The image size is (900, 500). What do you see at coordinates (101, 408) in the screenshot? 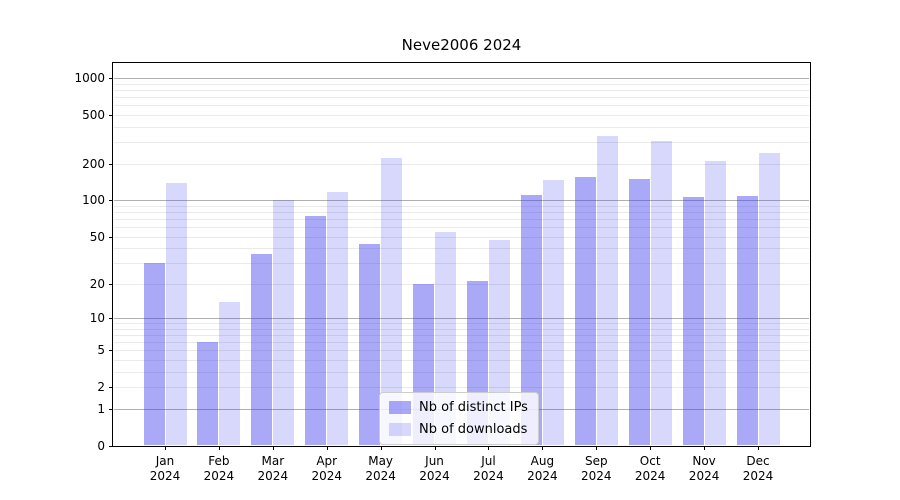
I see `y-tick-label: 1` at bounding box center [101, 408].